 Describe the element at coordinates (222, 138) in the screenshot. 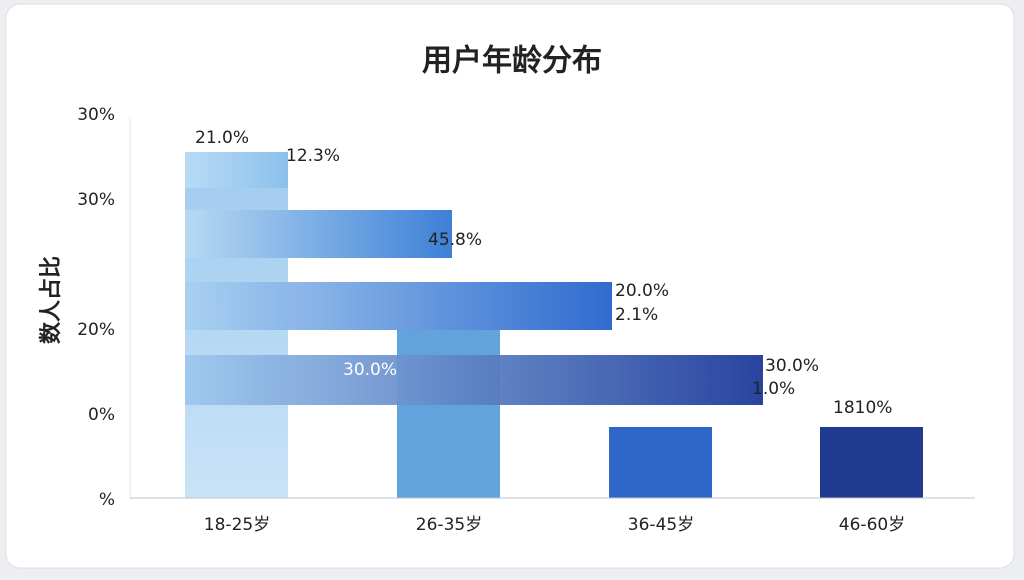

I see `bar-label: 21.0%` at that location.